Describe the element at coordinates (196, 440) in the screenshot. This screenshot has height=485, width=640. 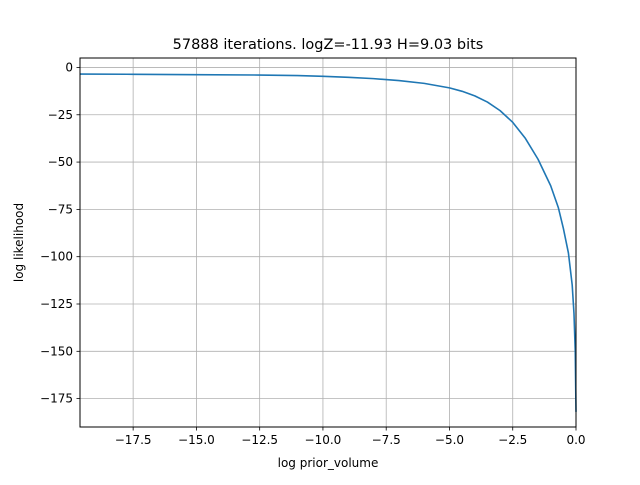
I see `x-tick-label: −15.0` at that location.